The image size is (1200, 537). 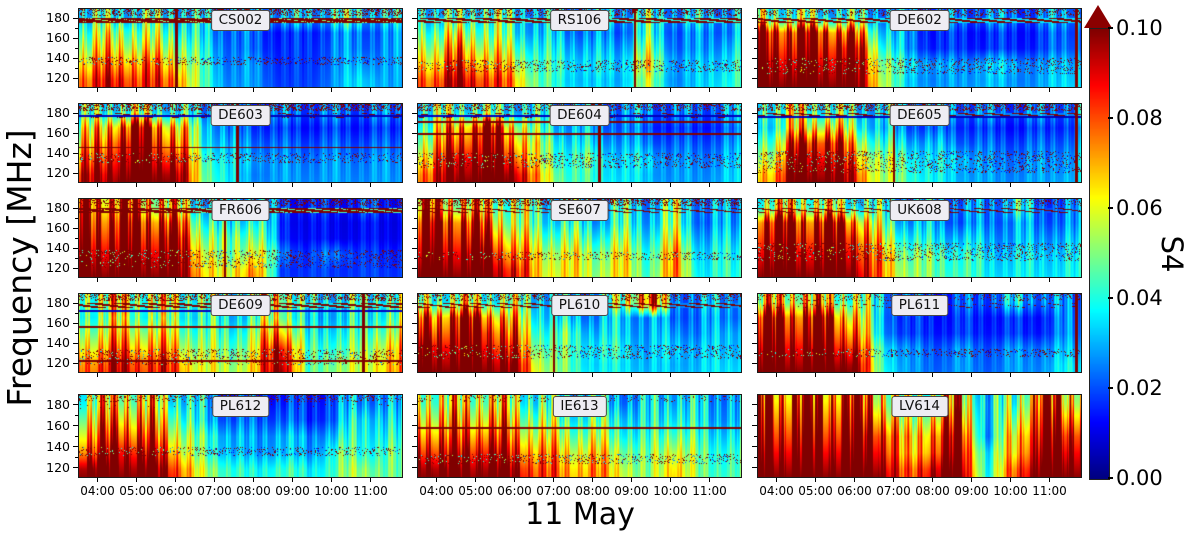 What do you see at coordinates (592, 491) in the screenshot?
I see `x-tick-label: 08:00` at bounding box center [592, 491].